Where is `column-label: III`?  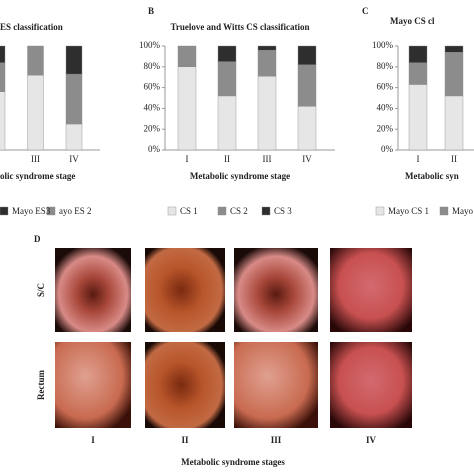 column-label: III is located at coordinates (276, 440).